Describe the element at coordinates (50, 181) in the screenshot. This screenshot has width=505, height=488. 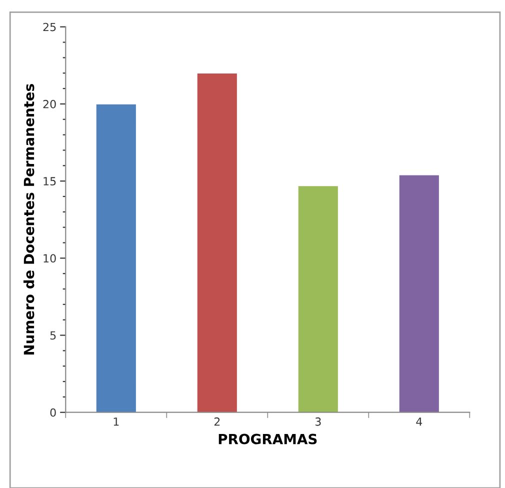
I see `y-tick-label: 15` at that location.